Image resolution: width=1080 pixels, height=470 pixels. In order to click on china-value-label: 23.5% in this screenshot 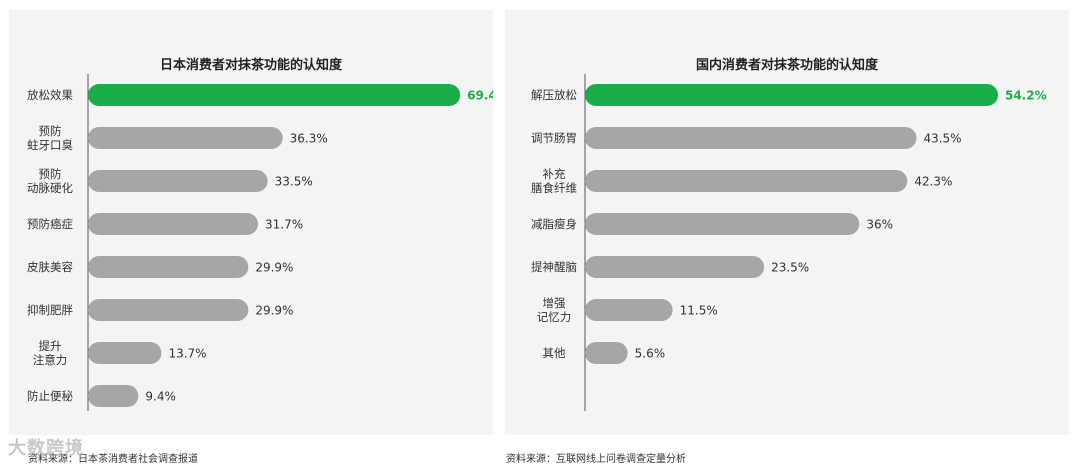, I will do `click(790, 268)`.